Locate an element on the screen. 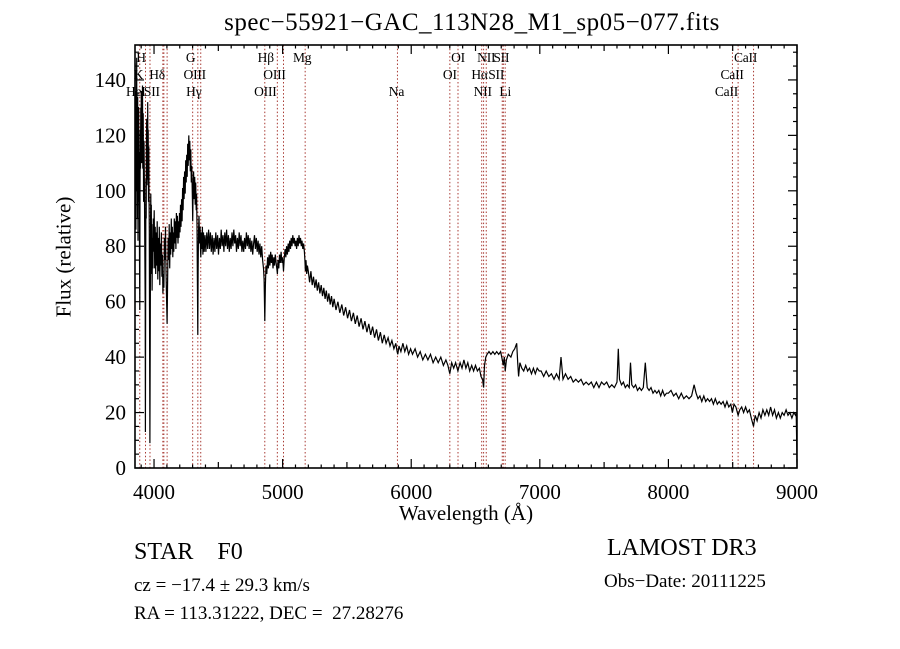 The width and height of the screenshot is (900, 649). x-tick-labels: 4000 5000 6000 7000 8000 9000 is located at coordinates (475, 492).